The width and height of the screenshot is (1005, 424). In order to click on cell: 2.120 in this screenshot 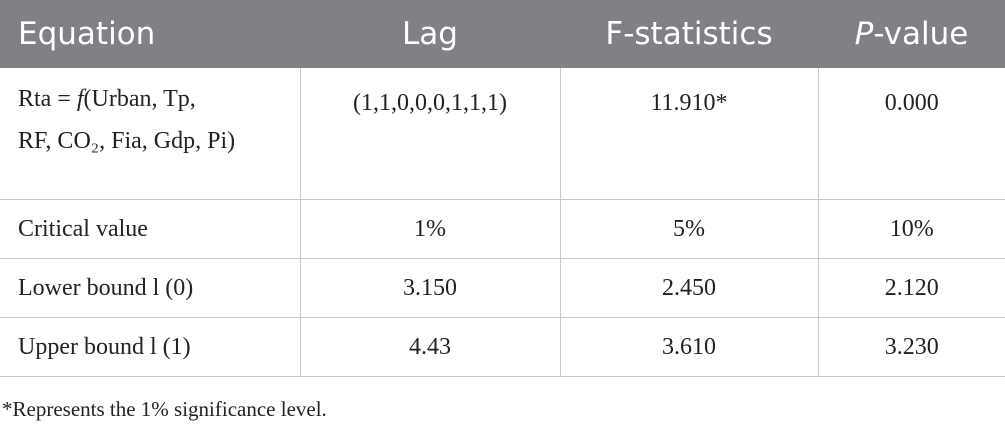, I will do `click(911, 288)`.